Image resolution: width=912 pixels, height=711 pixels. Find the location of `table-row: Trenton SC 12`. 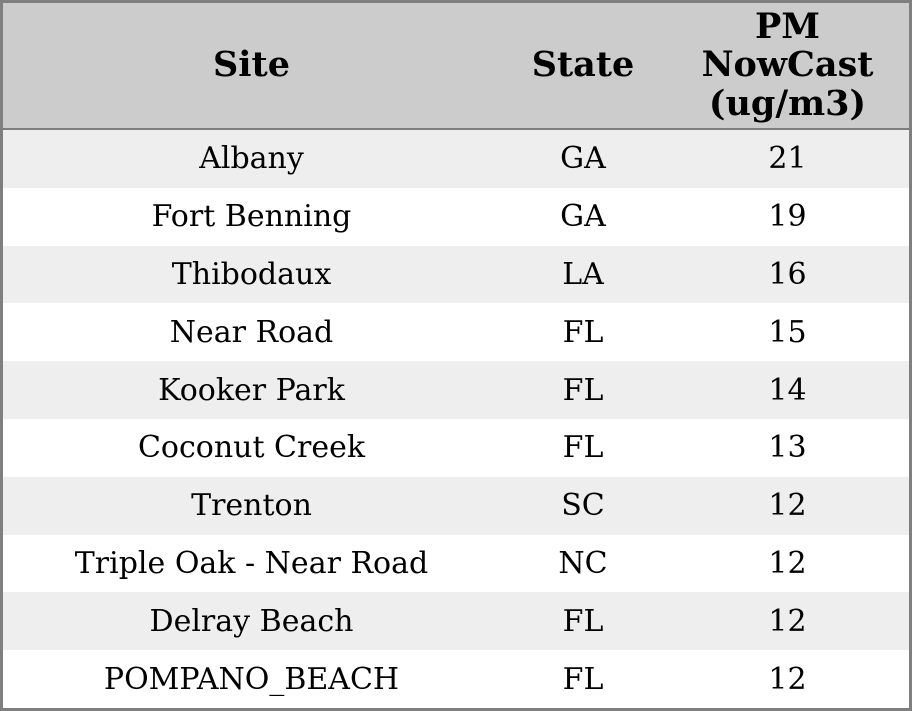

table-row: Trenton SC 12 is located at coordinates (456, 505).